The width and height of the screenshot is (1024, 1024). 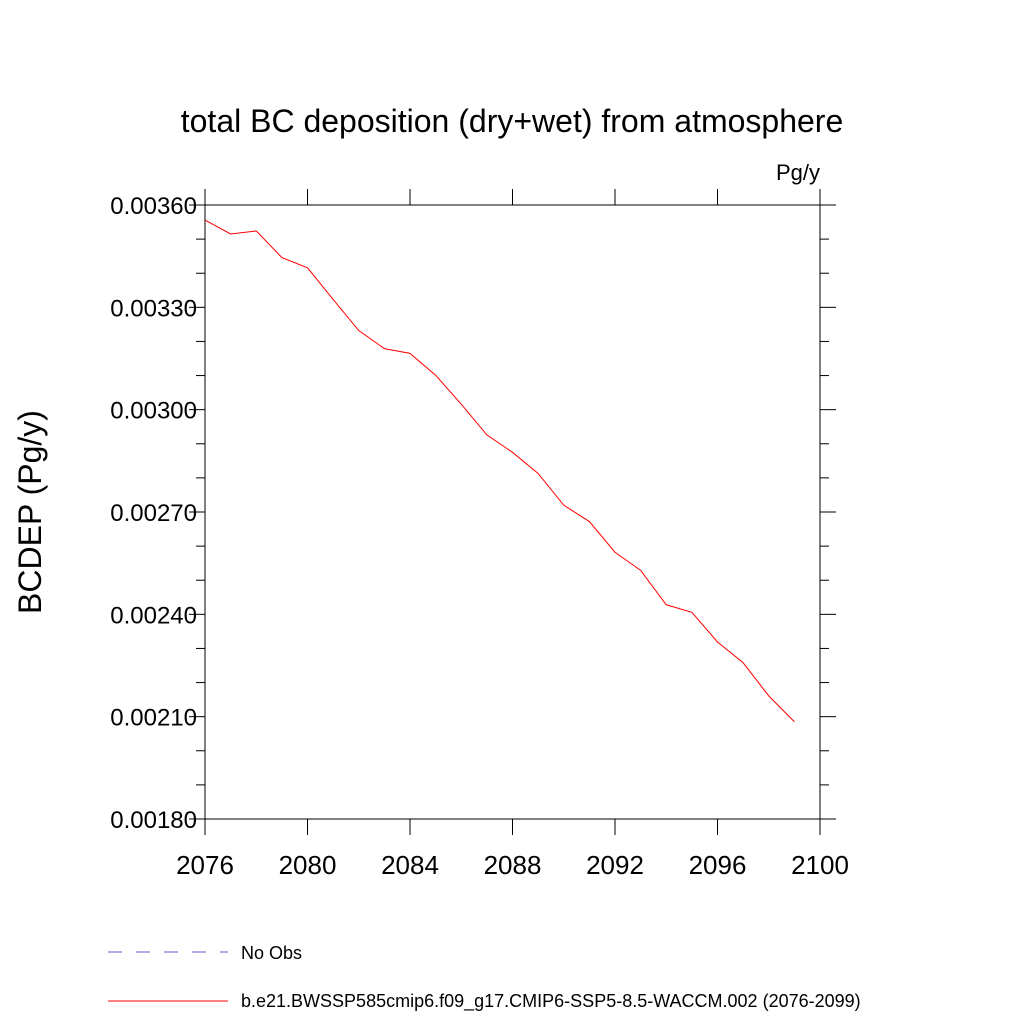 I want to click on y-tick-label: 0.00270, so click(x=153, y=513).